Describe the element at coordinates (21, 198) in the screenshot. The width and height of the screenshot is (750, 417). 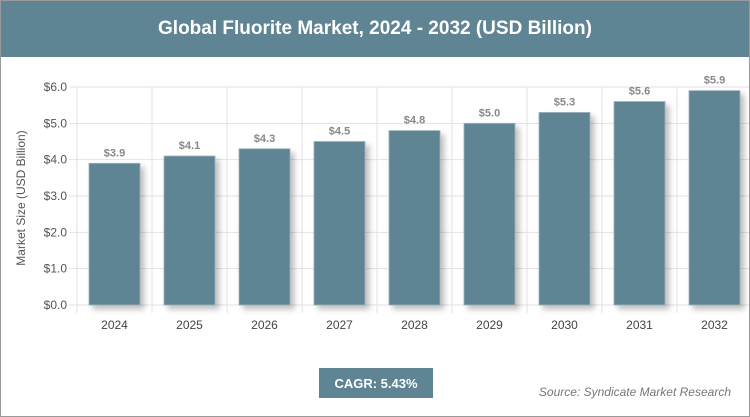
I see `y-axis-label: Market Size (USD Billion)` at that location.